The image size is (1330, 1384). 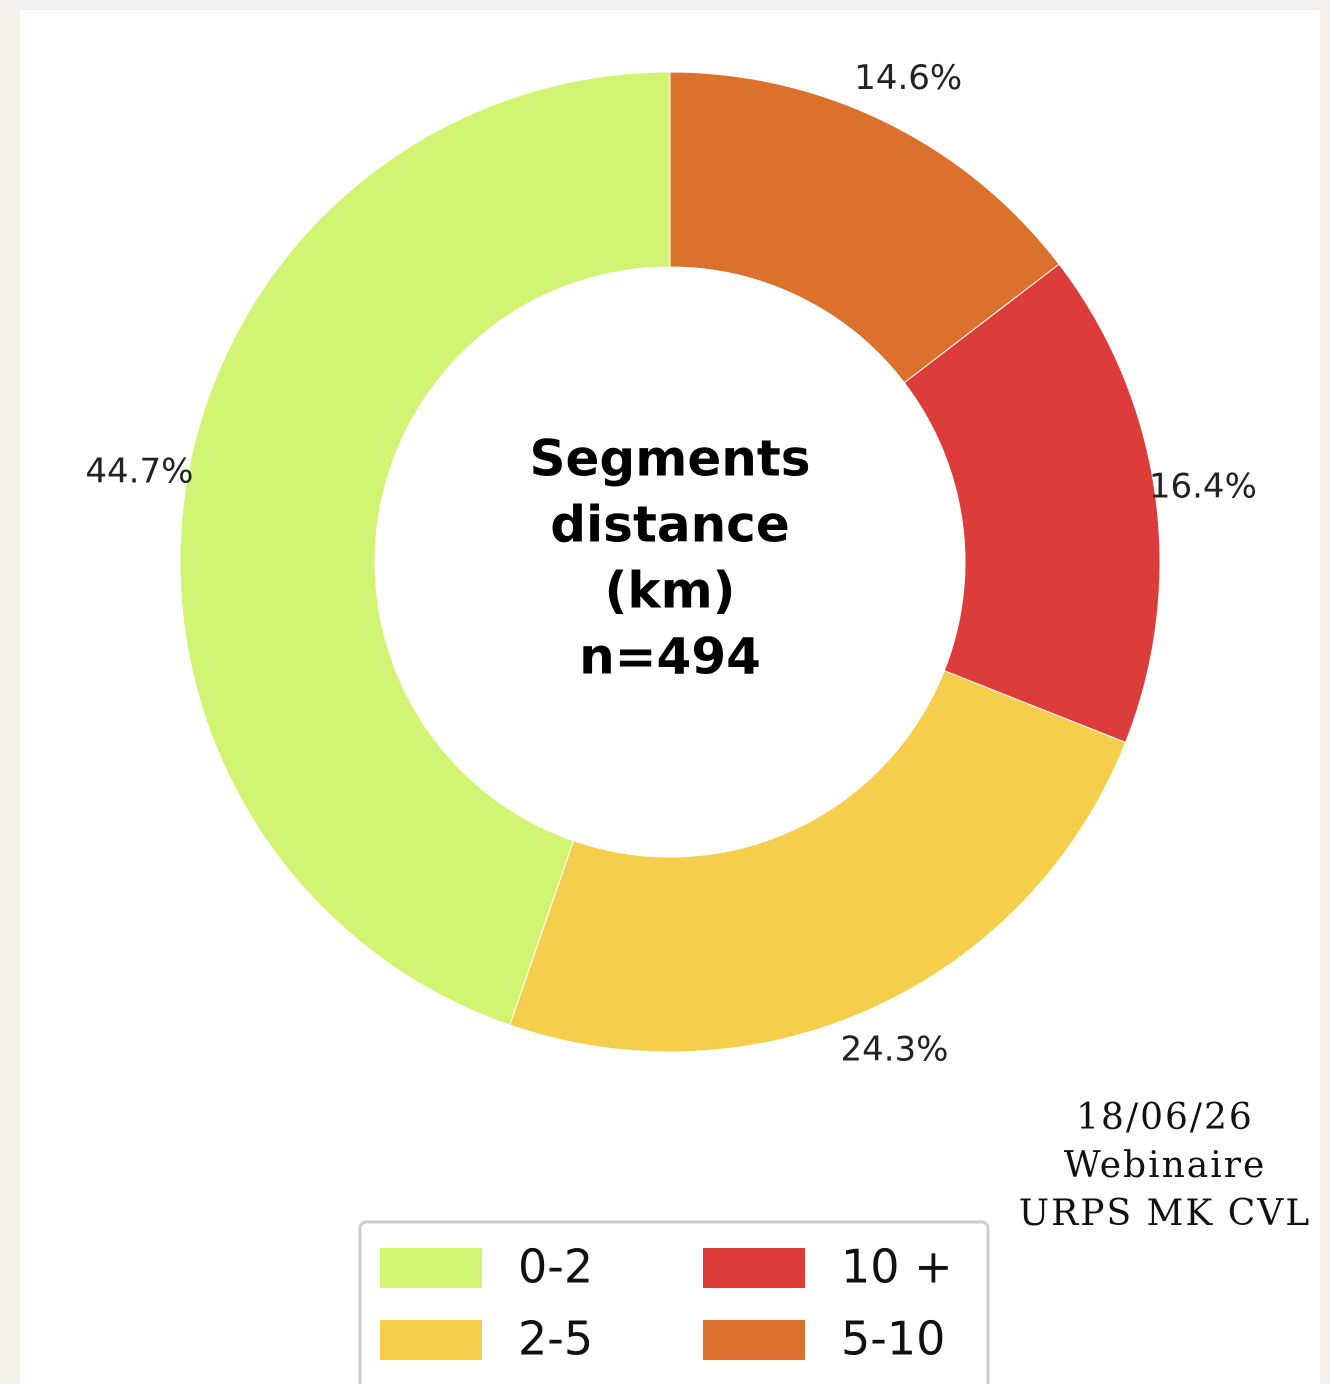 I want to click on annotation: URPS MK CVL, so click(x=1165, y=1213).